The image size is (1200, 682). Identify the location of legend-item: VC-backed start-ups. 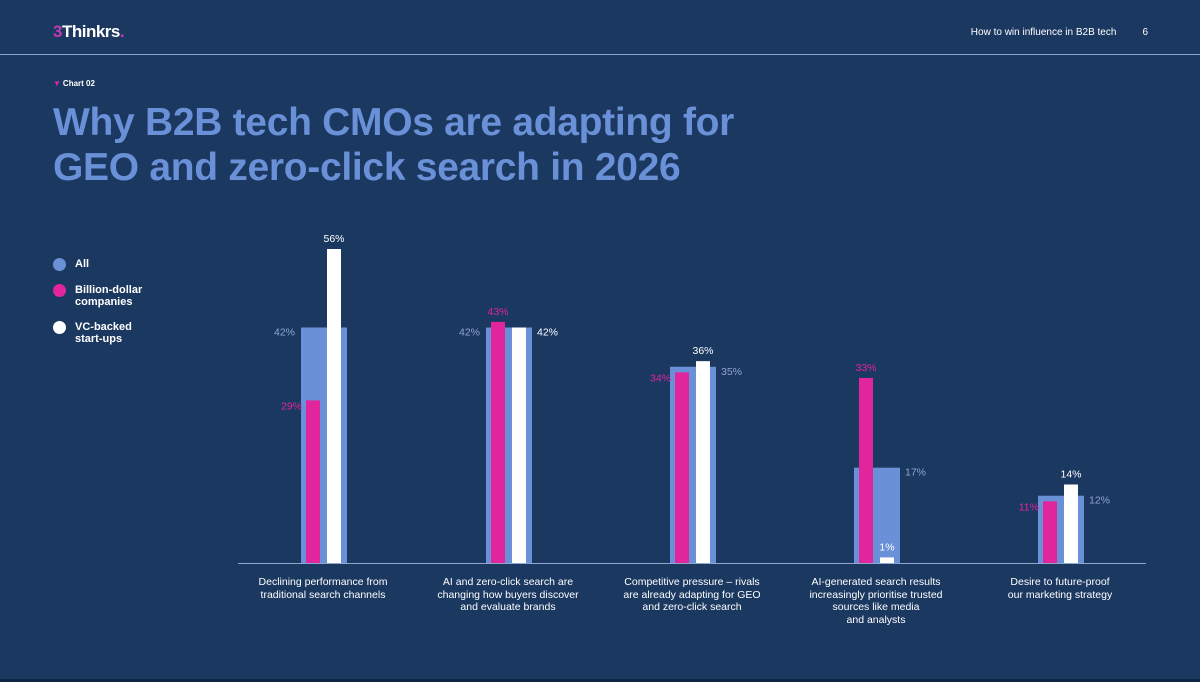
(109, 333).